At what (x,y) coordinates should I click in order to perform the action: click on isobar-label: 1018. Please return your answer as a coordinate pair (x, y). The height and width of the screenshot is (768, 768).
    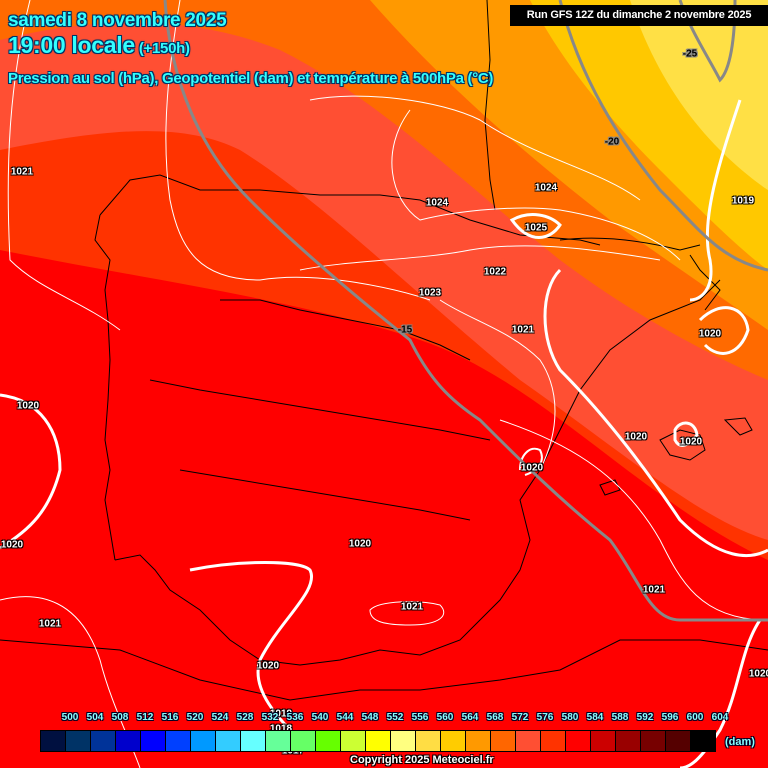
    Looking at the image, I should click on (281, 729).